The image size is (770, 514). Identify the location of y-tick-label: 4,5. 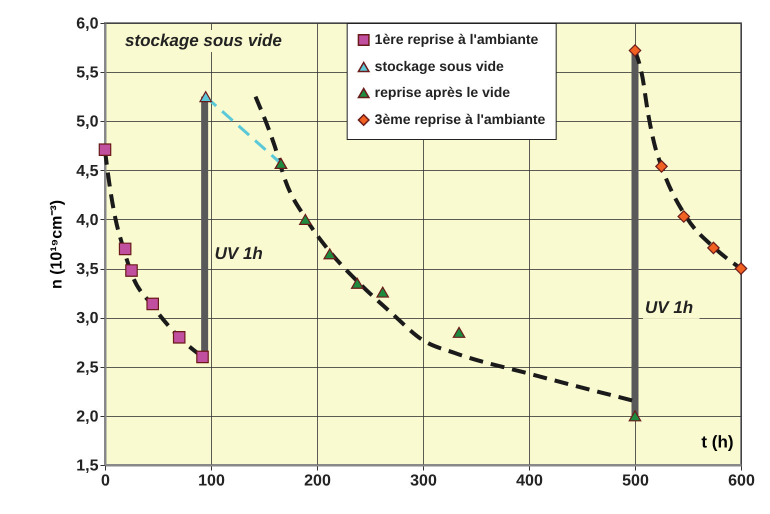
(87, 171).